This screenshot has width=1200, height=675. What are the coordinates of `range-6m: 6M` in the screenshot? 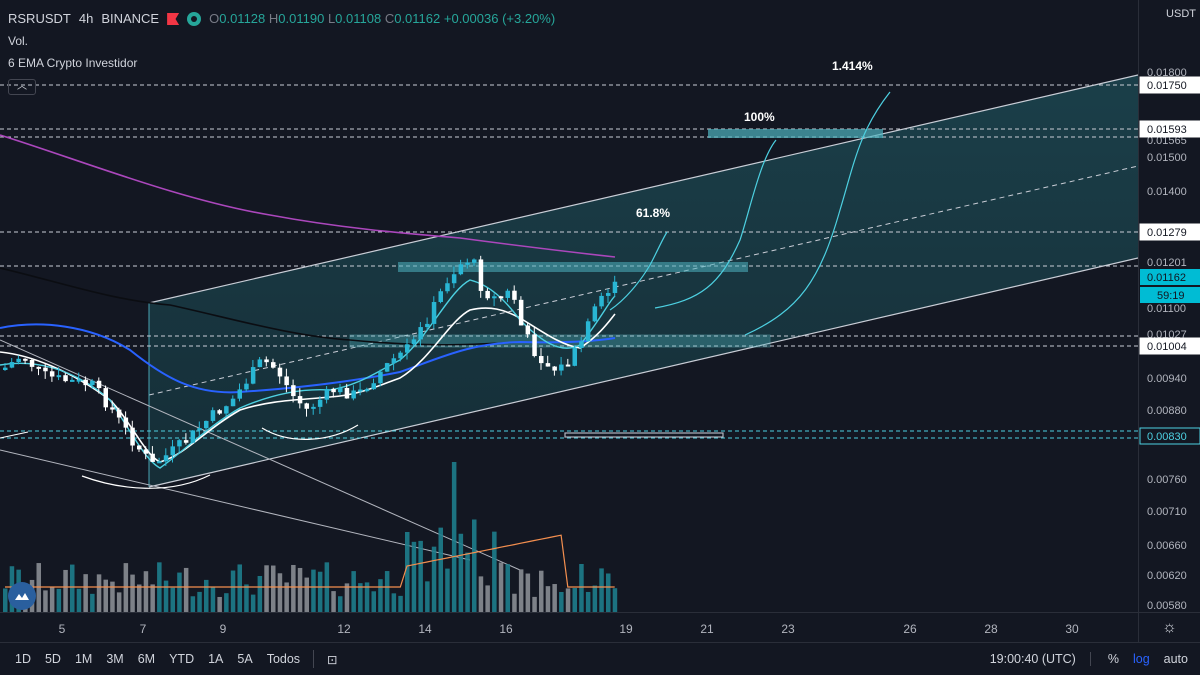 It's located at (146, 659).